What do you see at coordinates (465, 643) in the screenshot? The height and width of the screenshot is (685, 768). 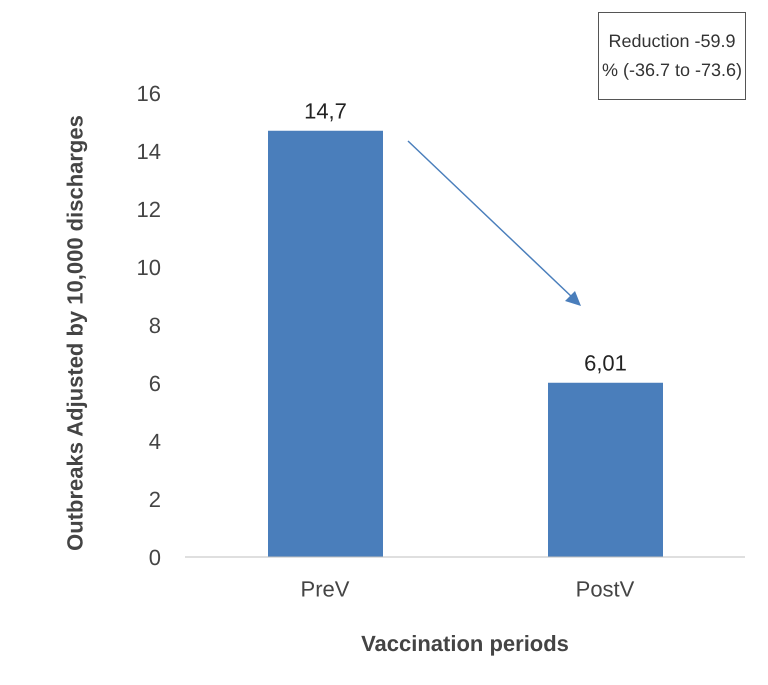 I see `x-axis-title: Vaccination periods` at bounding box center [465, 643].